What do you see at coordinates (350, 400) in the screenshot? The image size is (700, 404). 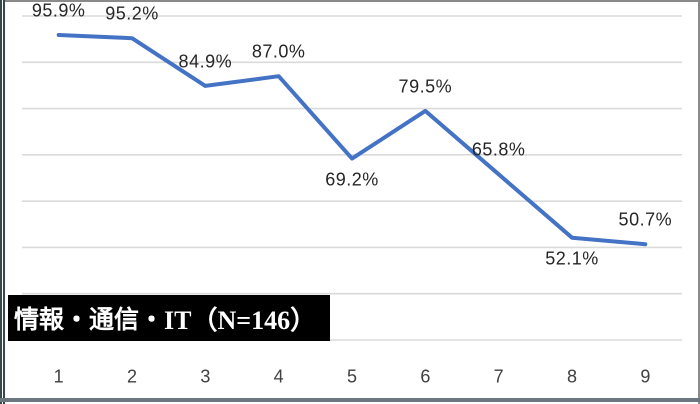 I see `frame-border-bottom` at bounding box center [350, 400].